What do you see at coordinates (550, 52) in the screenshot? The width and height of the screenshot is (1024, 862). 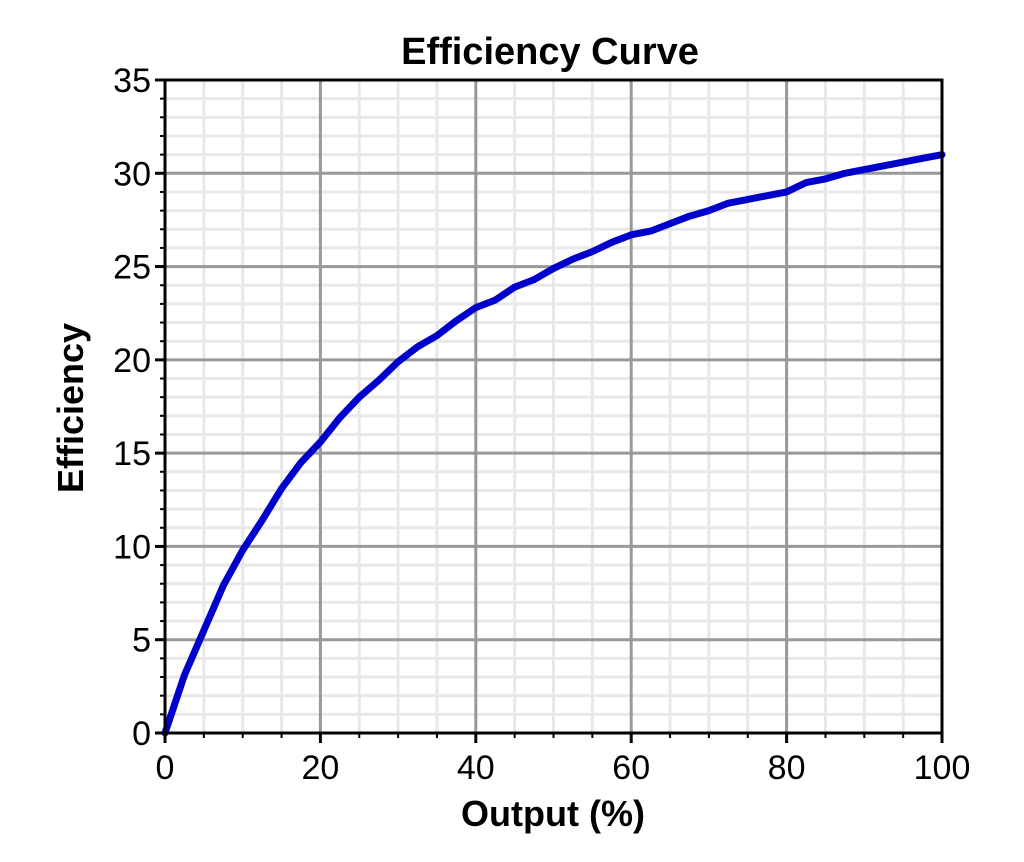 I see `chart-title: Efficiency Curve` at bounding box center [550, 52].